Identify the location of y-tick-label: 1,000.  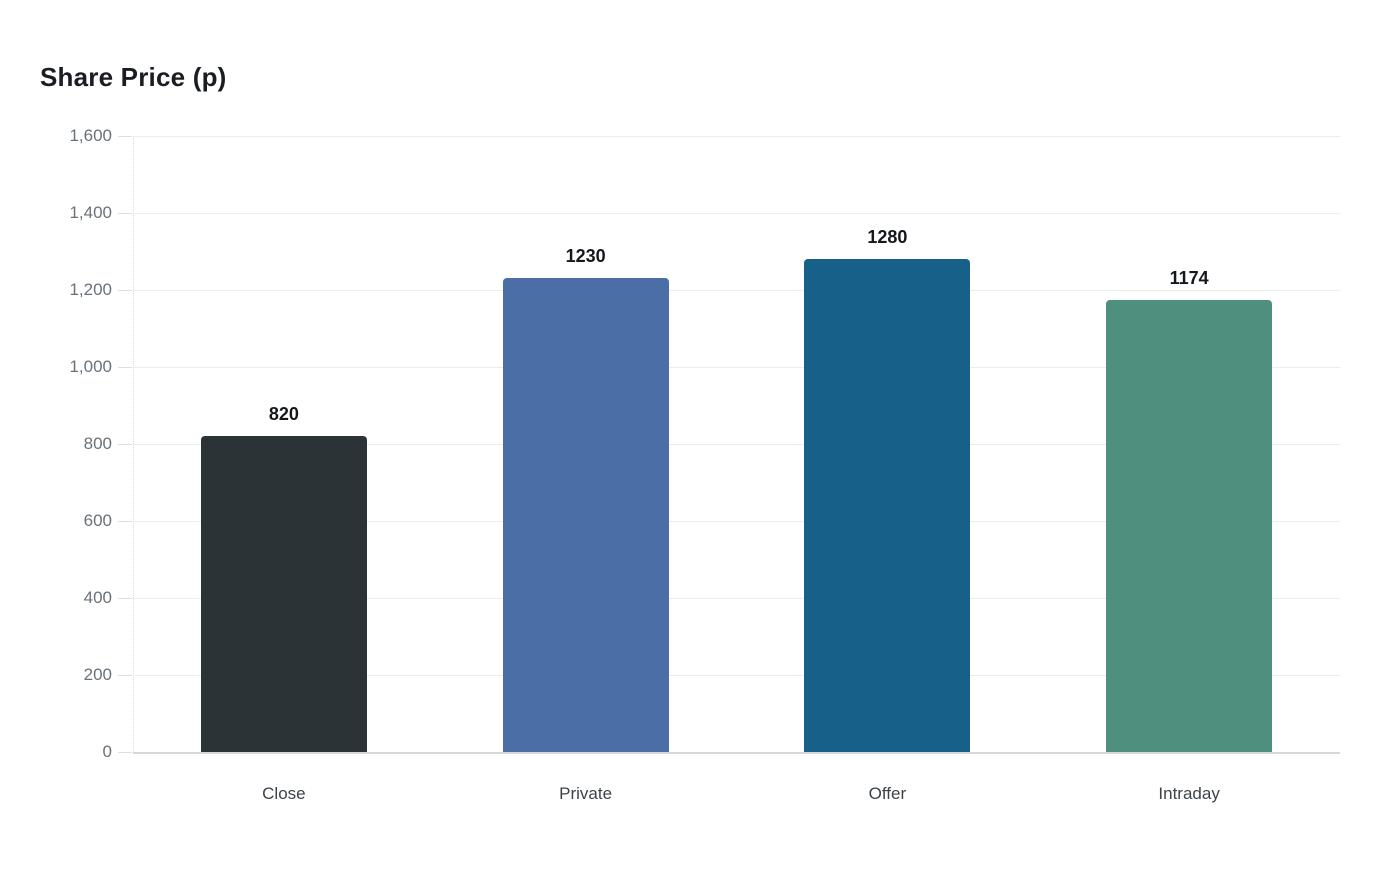
(90, 366).